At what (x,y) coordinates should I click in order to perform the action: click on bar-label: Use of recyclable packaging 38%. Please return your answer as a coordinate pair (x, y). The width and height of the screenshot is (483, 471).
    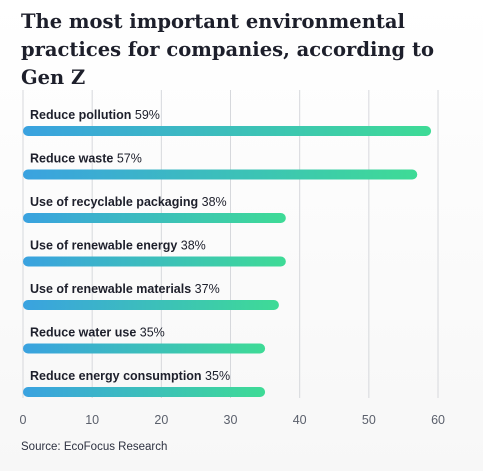
    Looking at the image, I should click on (128, 202).